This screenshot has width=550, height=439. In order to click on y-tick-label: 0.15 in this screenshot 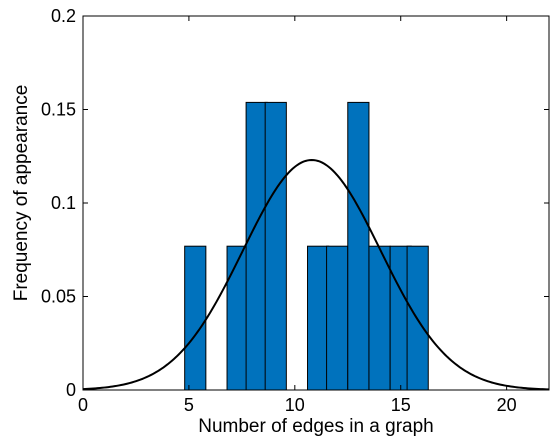, I will do `click(58, 110)`.